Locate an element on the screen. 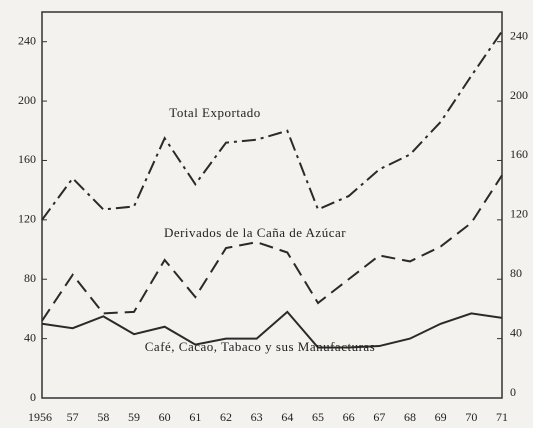 The height and width of the screenshot is (428, 533). x-tick-label: 65 is located at coordinates (318, 417).